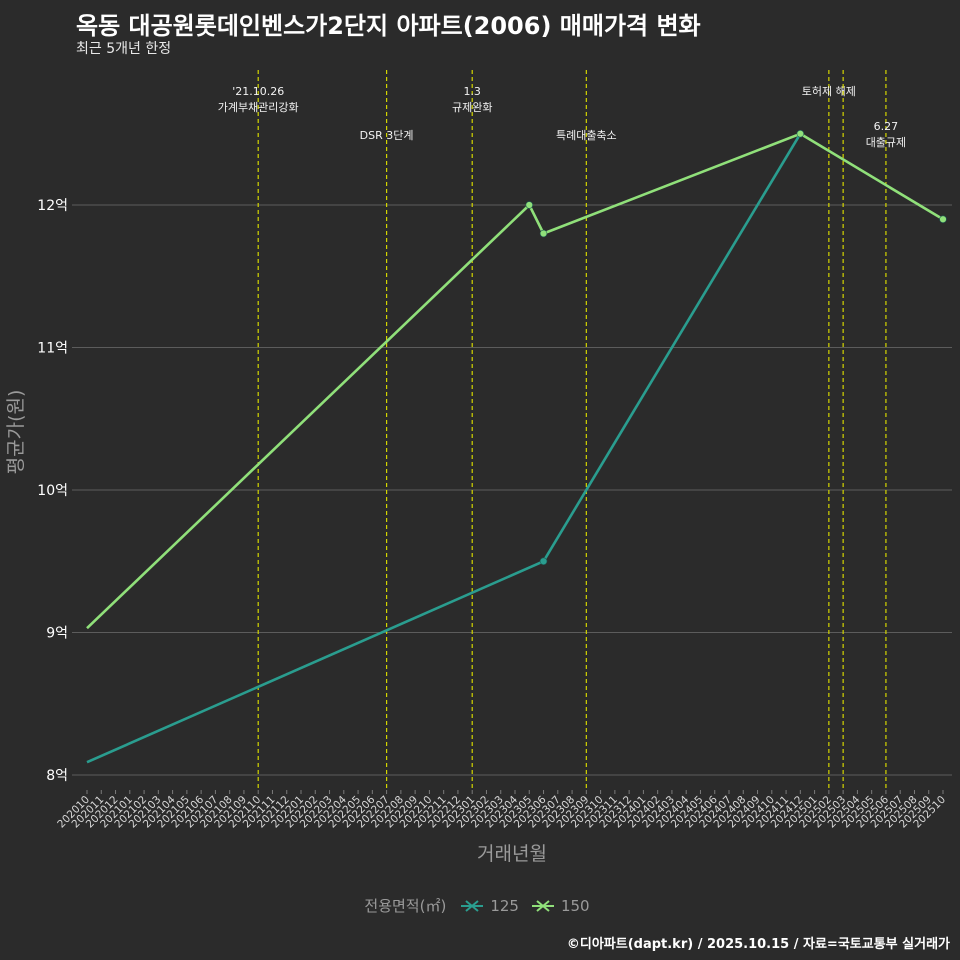  I want to click on chart-subtitle: 최근 5개년 한정, so click(124, 49).